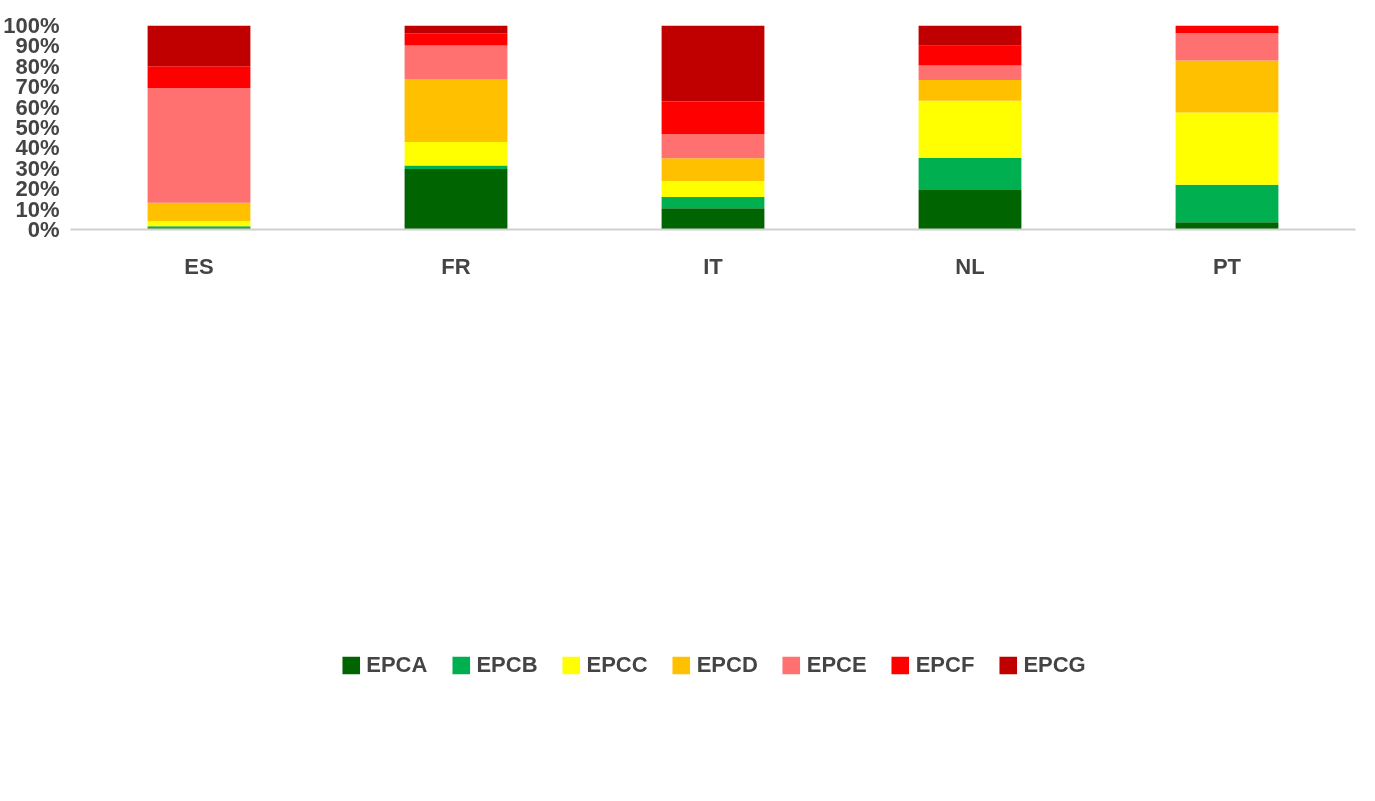  Describe the element at coordinates (970, 266) in the screenshot. I see `x-tick-label: NL` at that location.